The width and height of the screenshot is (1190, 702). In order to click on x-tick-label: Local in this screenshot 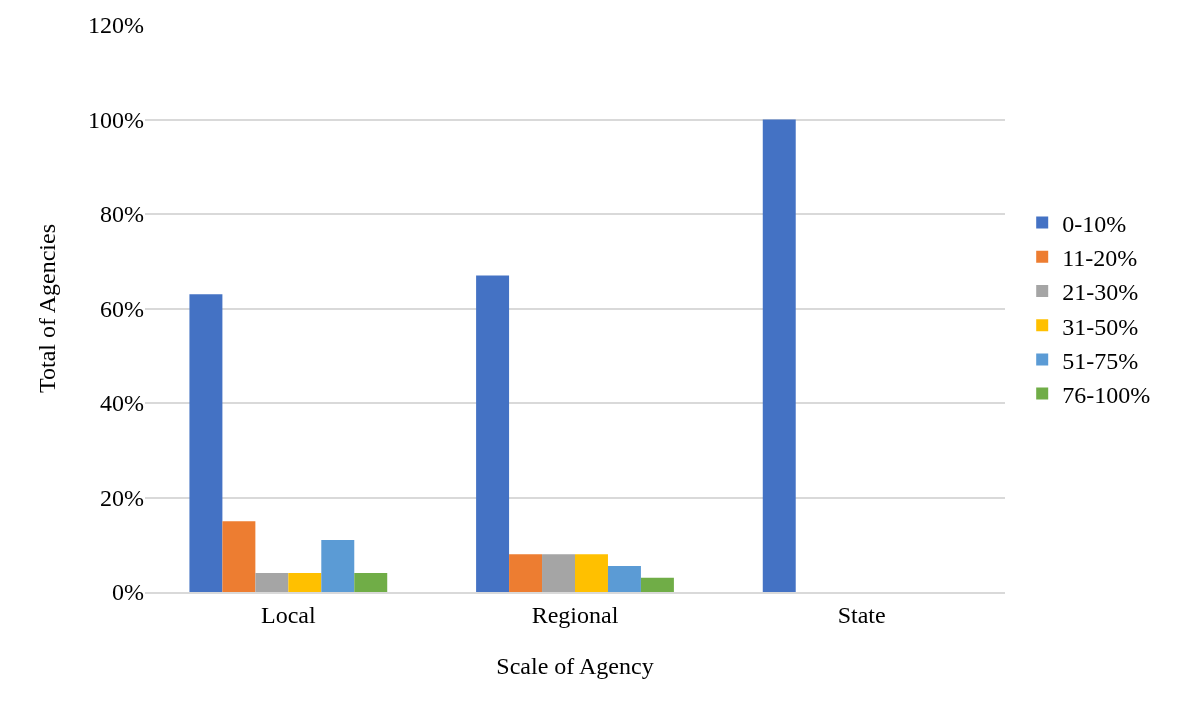, I will do `click(288, 614)`.